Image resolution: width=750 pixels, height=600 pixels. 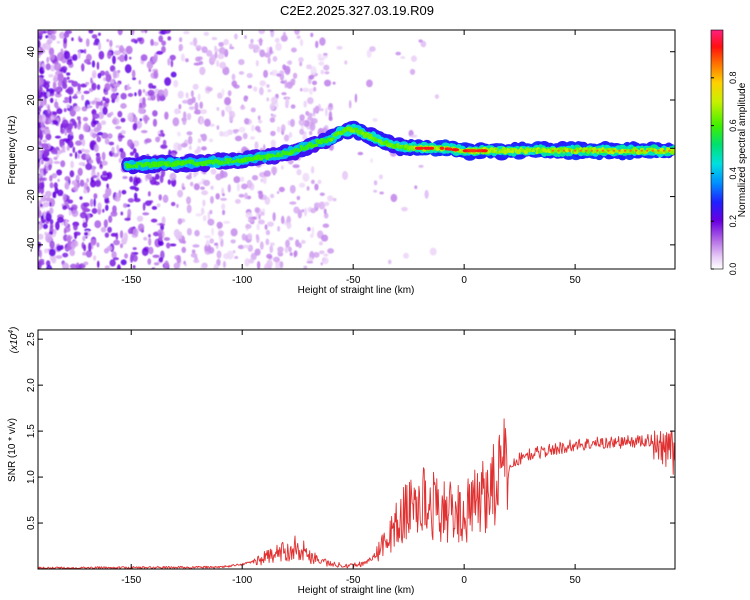 What do you see at coordinates (357, 10) in the screenshot?
I see `chart-title: C2E2.2025.327.03.19.R09` at bounding box center [357, 10].